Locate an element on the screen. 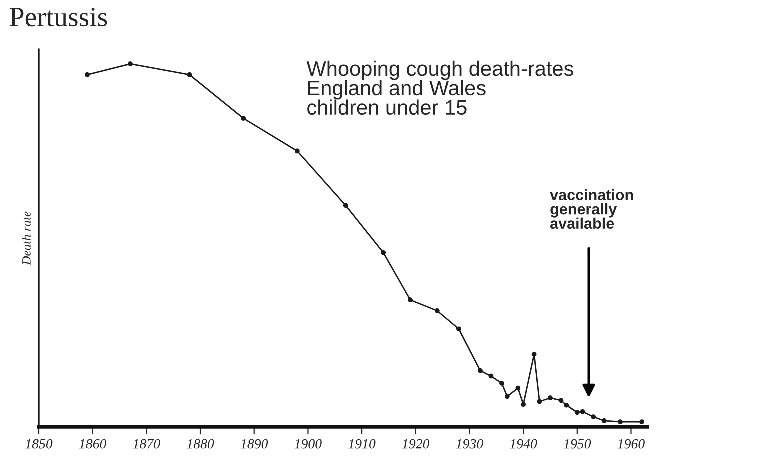 This screenshot has height=472, width=780. x-tick-label: 1940 is located at coordinates (524, 444).